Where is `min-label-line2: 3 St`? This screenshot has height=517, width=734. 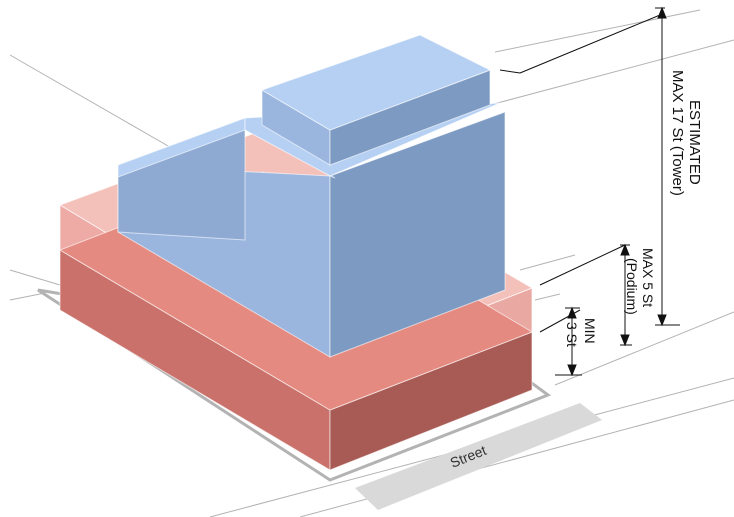
min-label-line2: 3 St is located at coordinates (572, 334).